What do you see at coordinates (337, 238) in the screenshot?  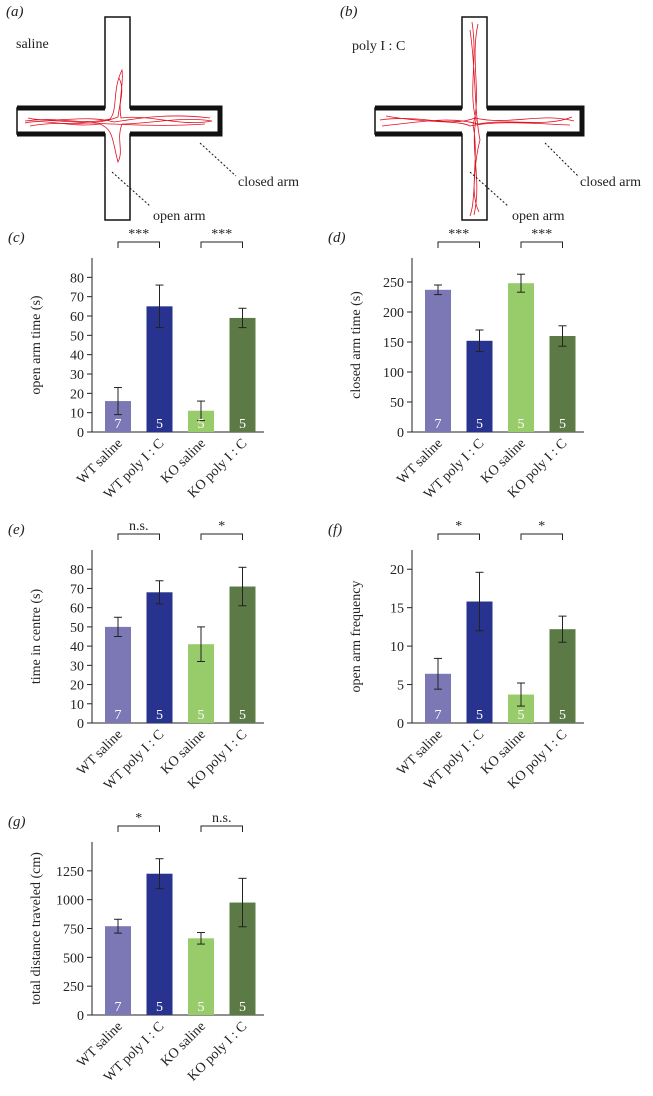 I see `panel-label: (d)` at bounding box center [337, 238].